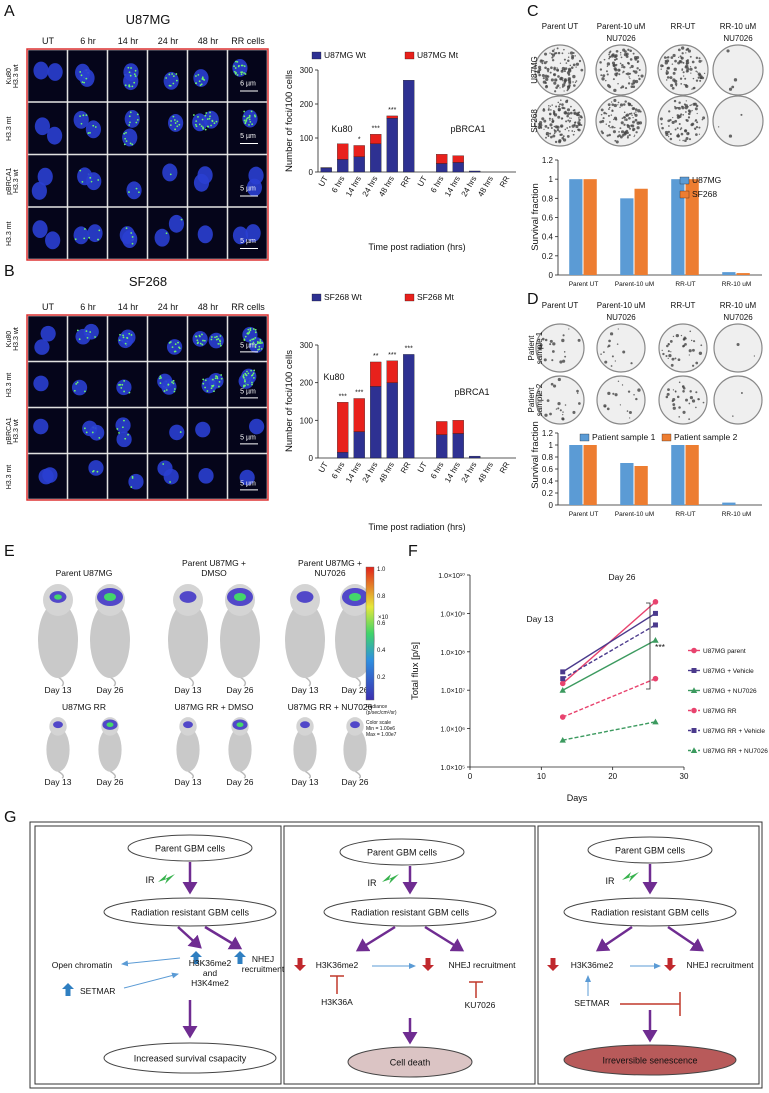  I want to click on node, so click(410, 912).